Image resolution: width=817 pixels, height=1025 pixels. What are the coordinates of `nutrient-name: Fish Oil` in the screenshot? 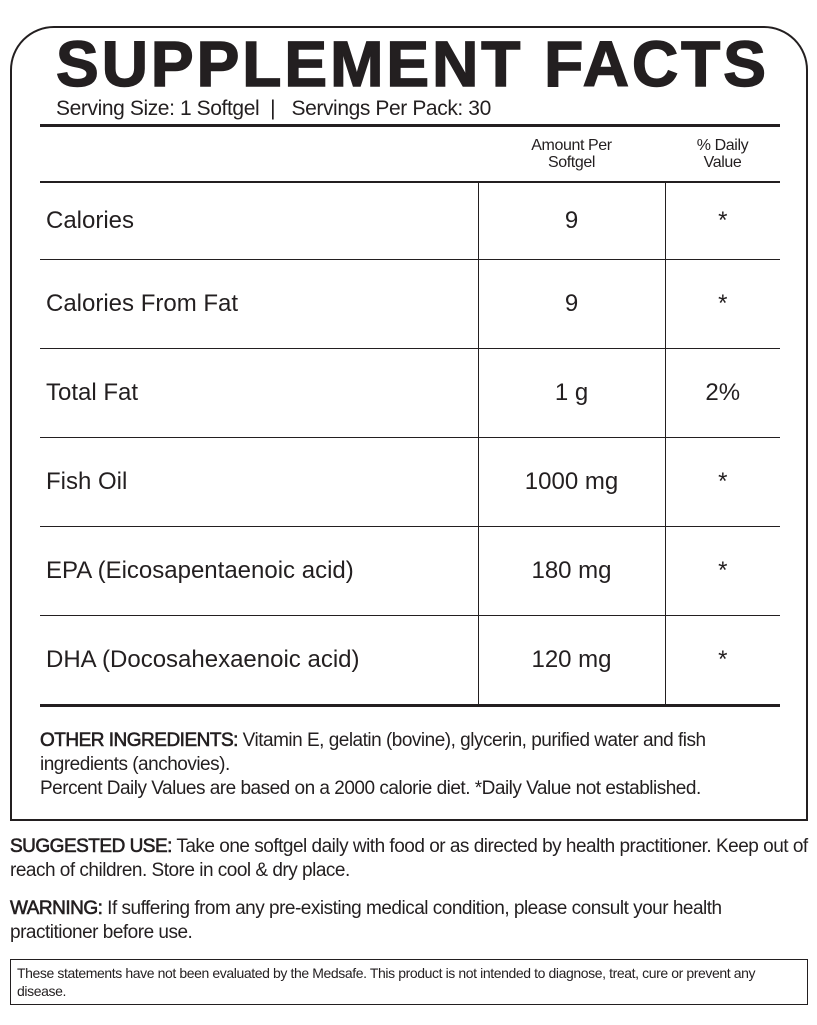 It's located at (259, 482).